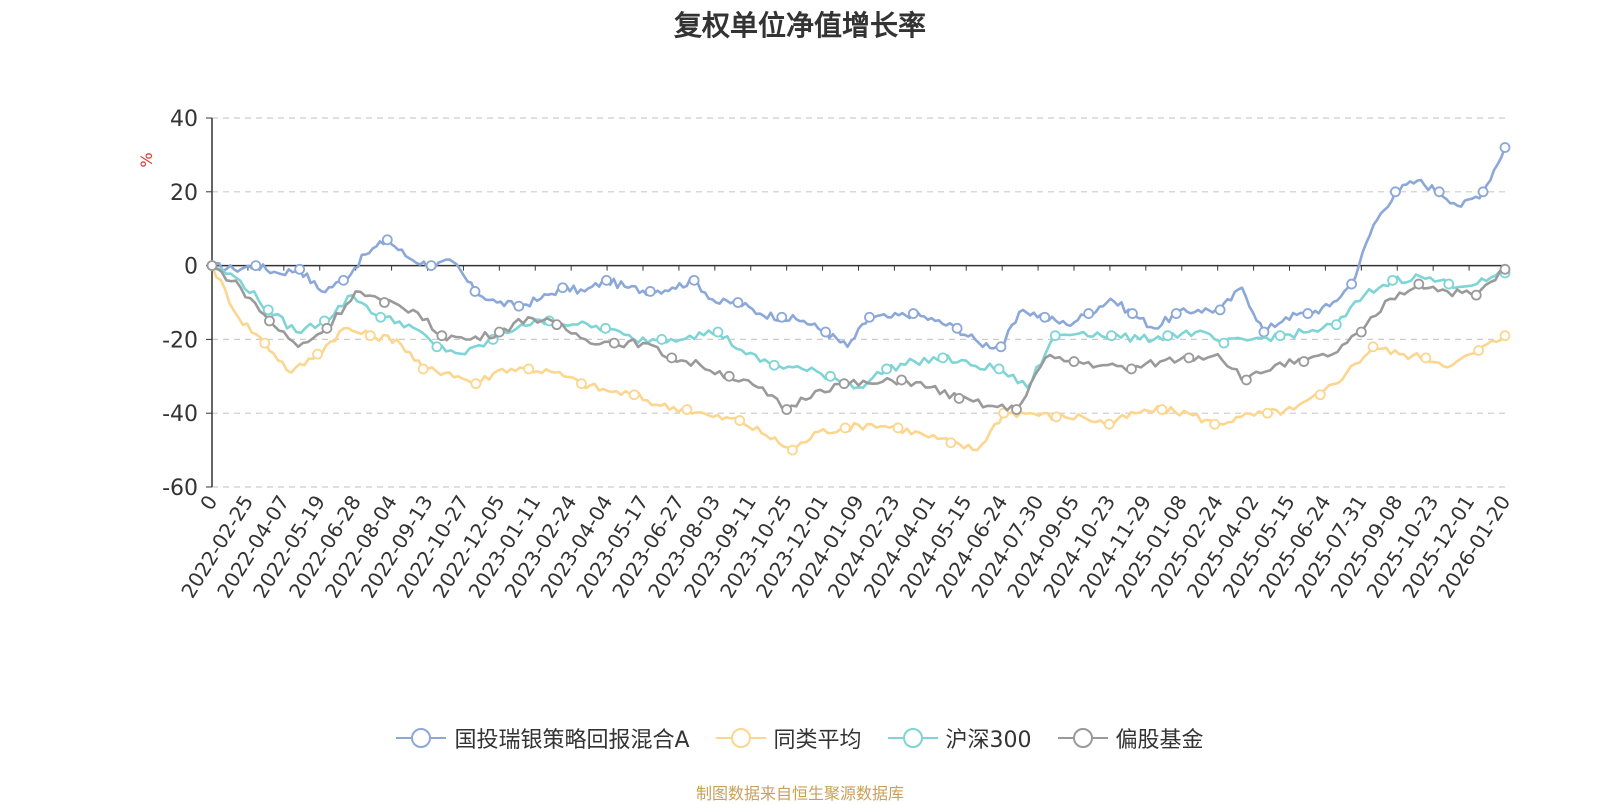  I want to click on legend-label: 偏股基金, so click(1159, 740).